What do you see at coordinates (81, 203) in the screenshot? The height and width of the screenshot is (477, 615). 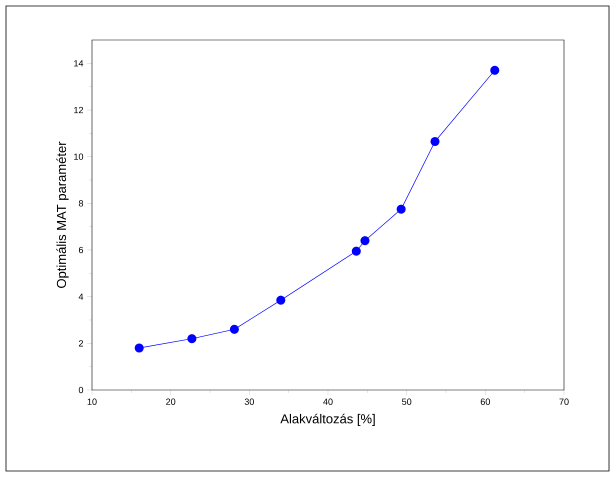 I see `y-tick-label: 8` at bounding box center [81, 203].